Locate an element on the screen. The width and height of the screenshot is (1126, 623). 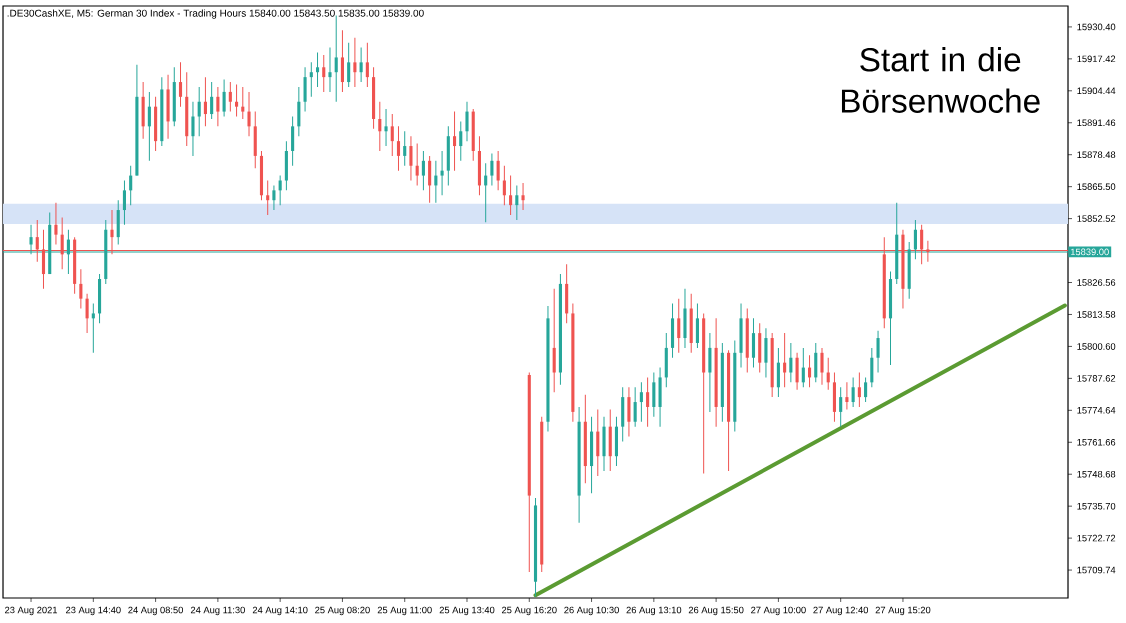
y-tick-label: 15917.42 is located at coordinates (1096, 59).